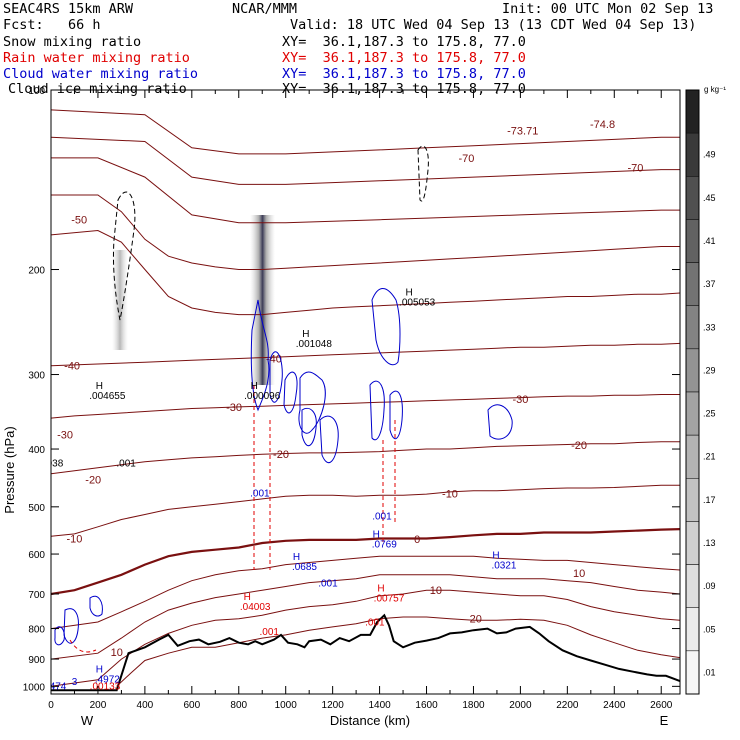  I want to click on x-tick-label: 2400, so click(614, 705).